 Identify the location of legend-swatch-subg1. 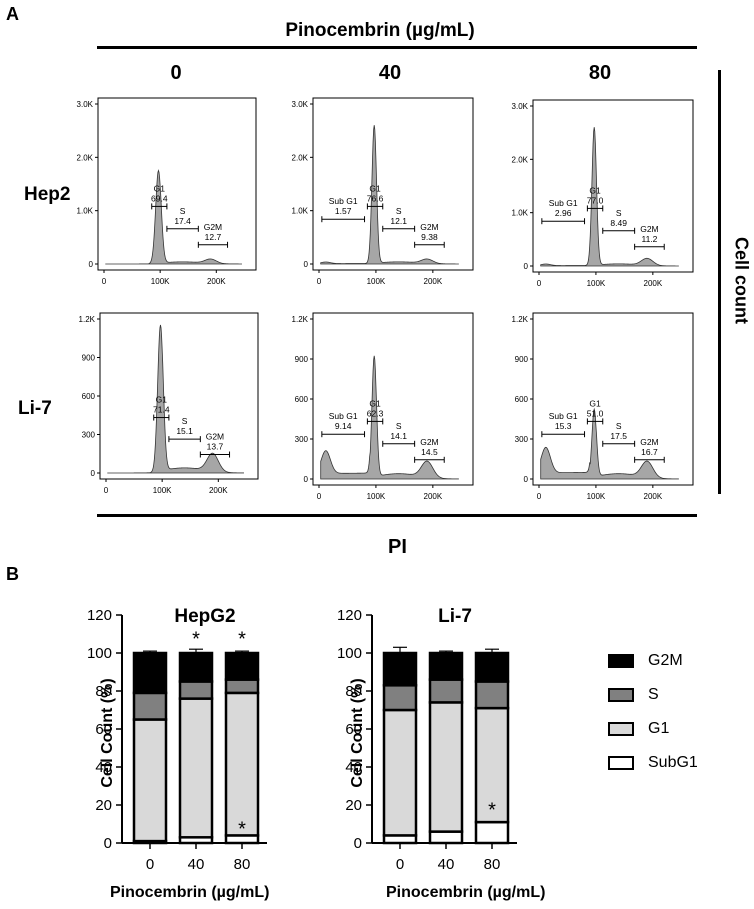
(621, 763).